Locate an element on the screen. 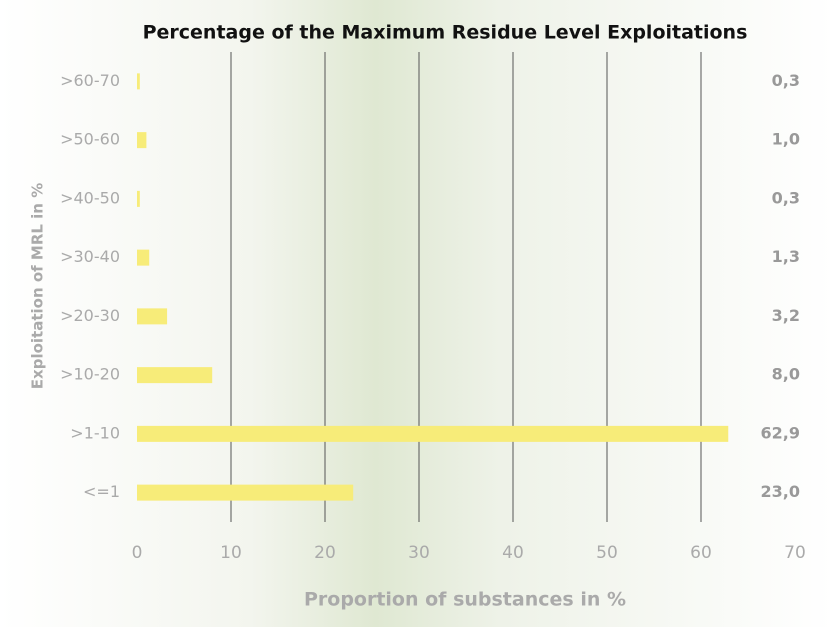 This screenshot has width=834, height=627. x-tick-label: 70 is located at coordinates (795, 553).